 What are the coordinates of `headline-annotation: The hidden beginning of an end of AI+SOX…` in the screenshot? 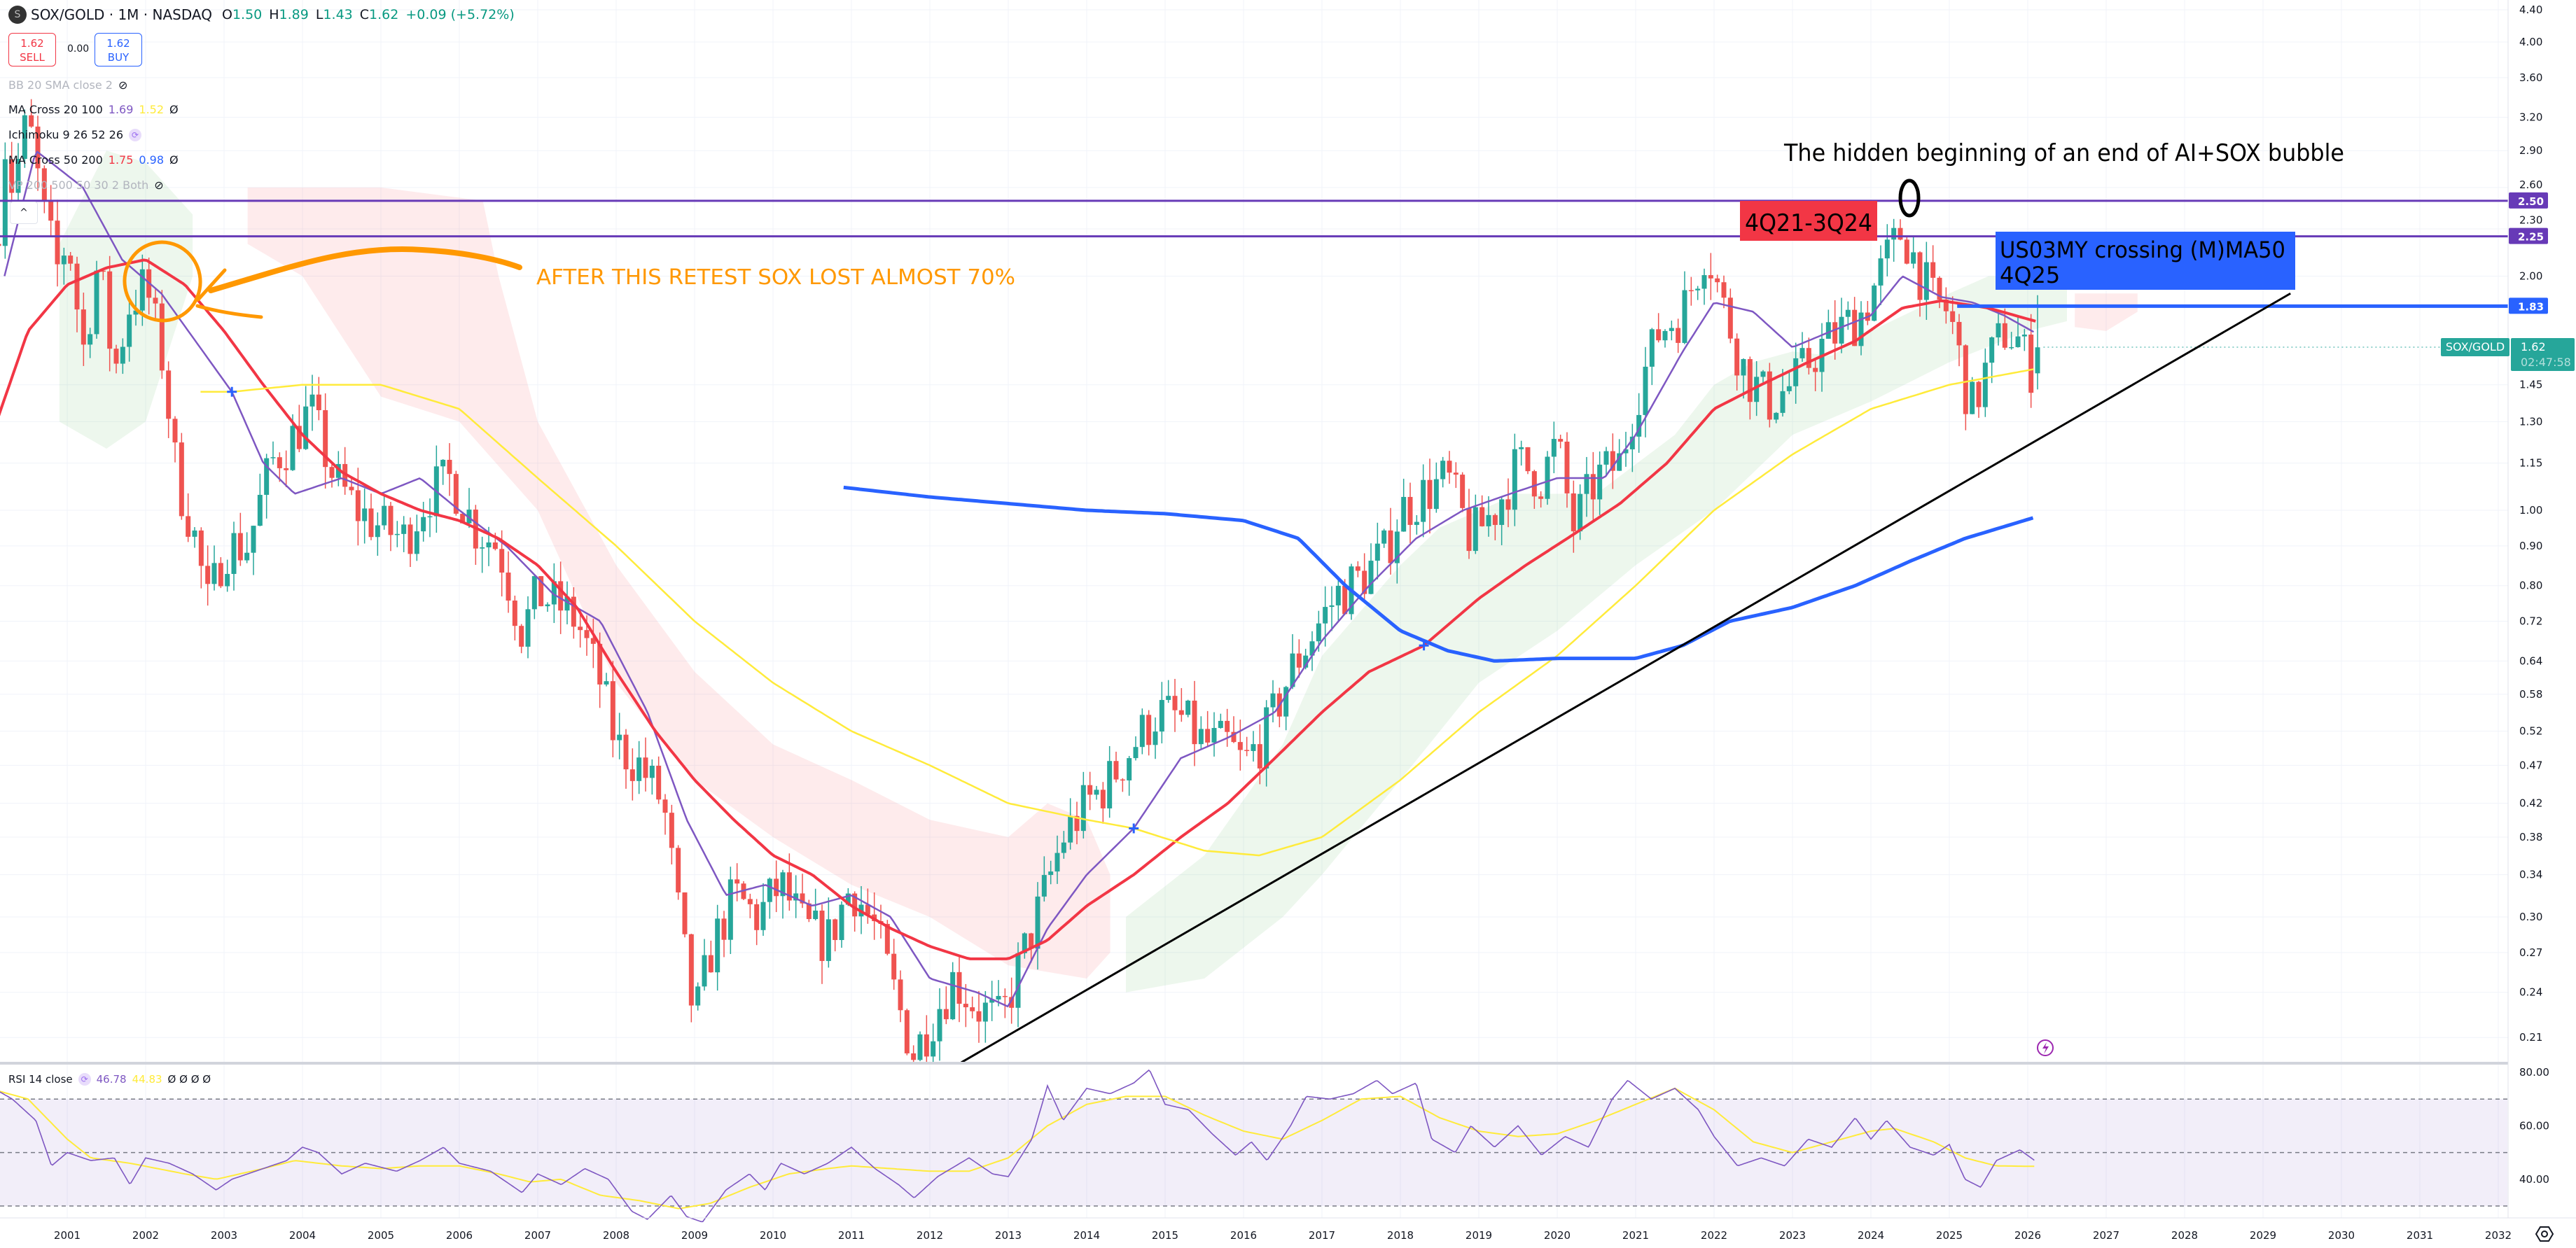 It's located at (2063, 153).